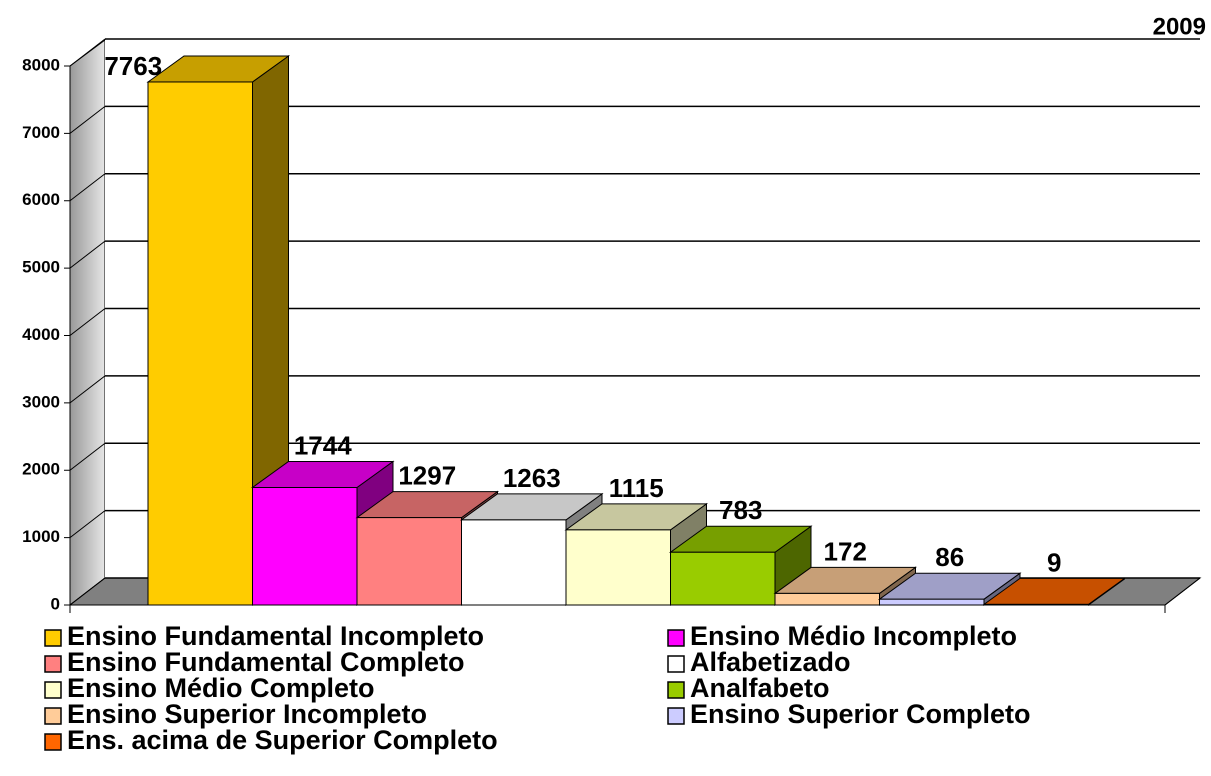 Image resolution: width=1211 pixels, height=776 pixels. I want to click on chart-title: 2009, so click(1179, 26).